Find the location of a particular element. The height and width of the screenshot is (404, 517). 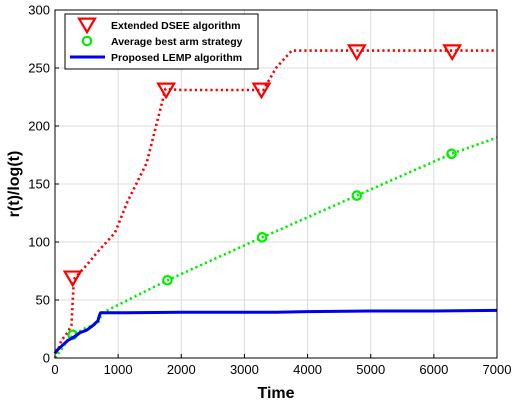

y-tick-label: 200 is located at coordinates (39, 126).